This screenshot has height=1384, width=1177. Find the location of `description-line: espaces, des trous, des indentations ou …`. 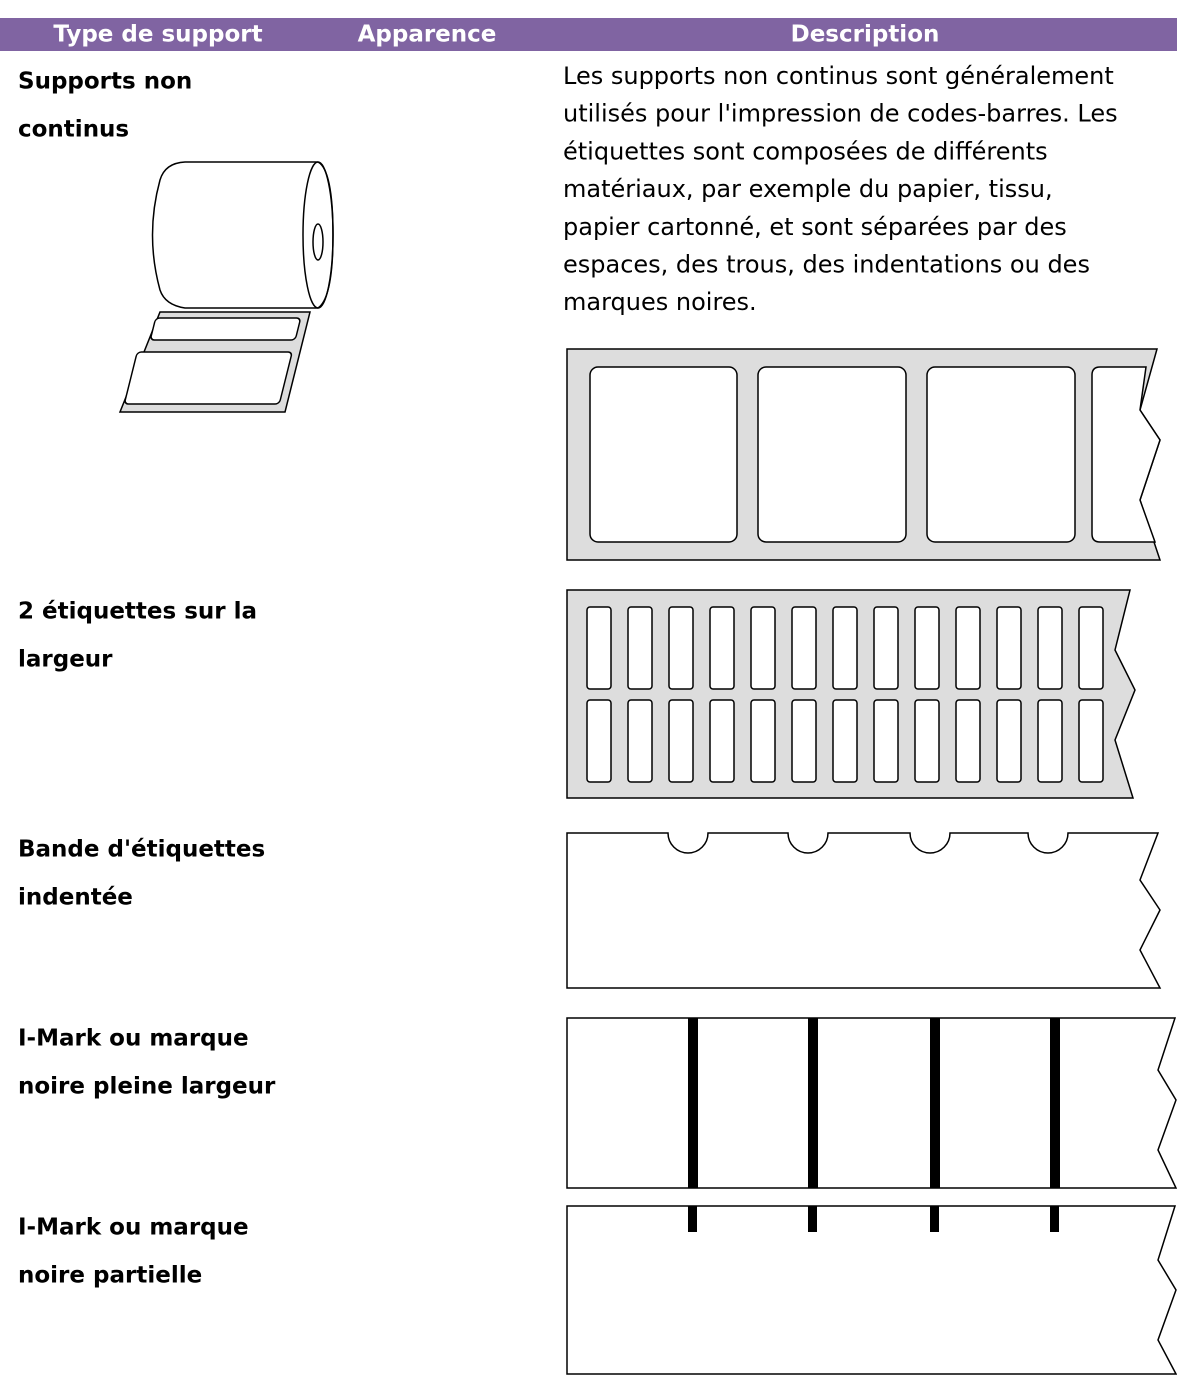

description-line: espaces, des trous, des indentations ou … is located at coordinates (826, 265).